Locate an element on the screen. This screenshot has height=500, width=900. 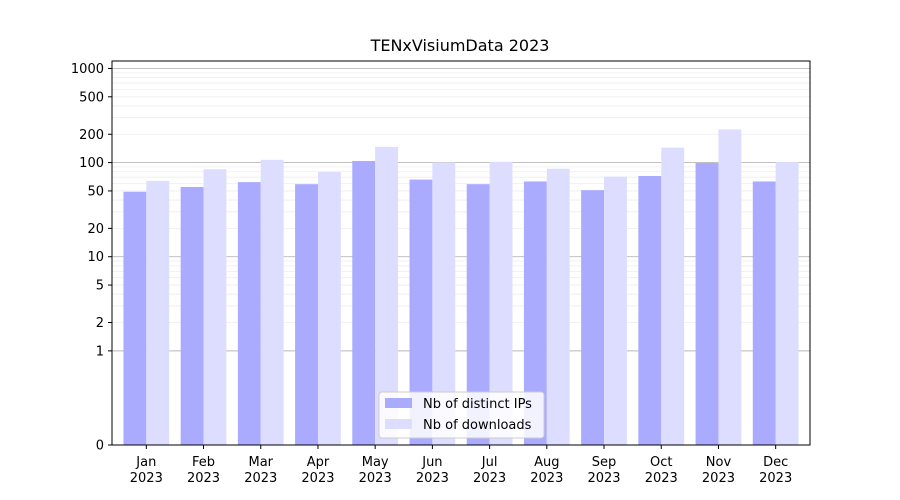
chart-title: TENxVisiumData 2023 is located at coordinates (460, 45).